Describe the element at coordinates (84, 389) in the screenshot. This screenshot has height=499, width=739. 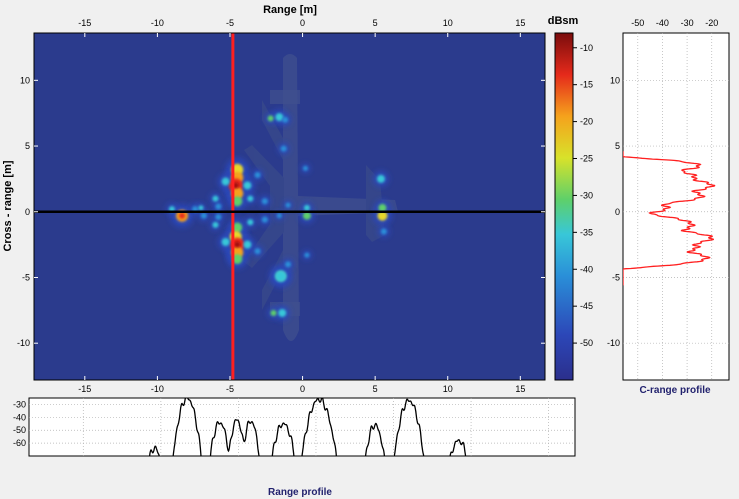
I see `x-tick-label-bottom: -15` at that location.